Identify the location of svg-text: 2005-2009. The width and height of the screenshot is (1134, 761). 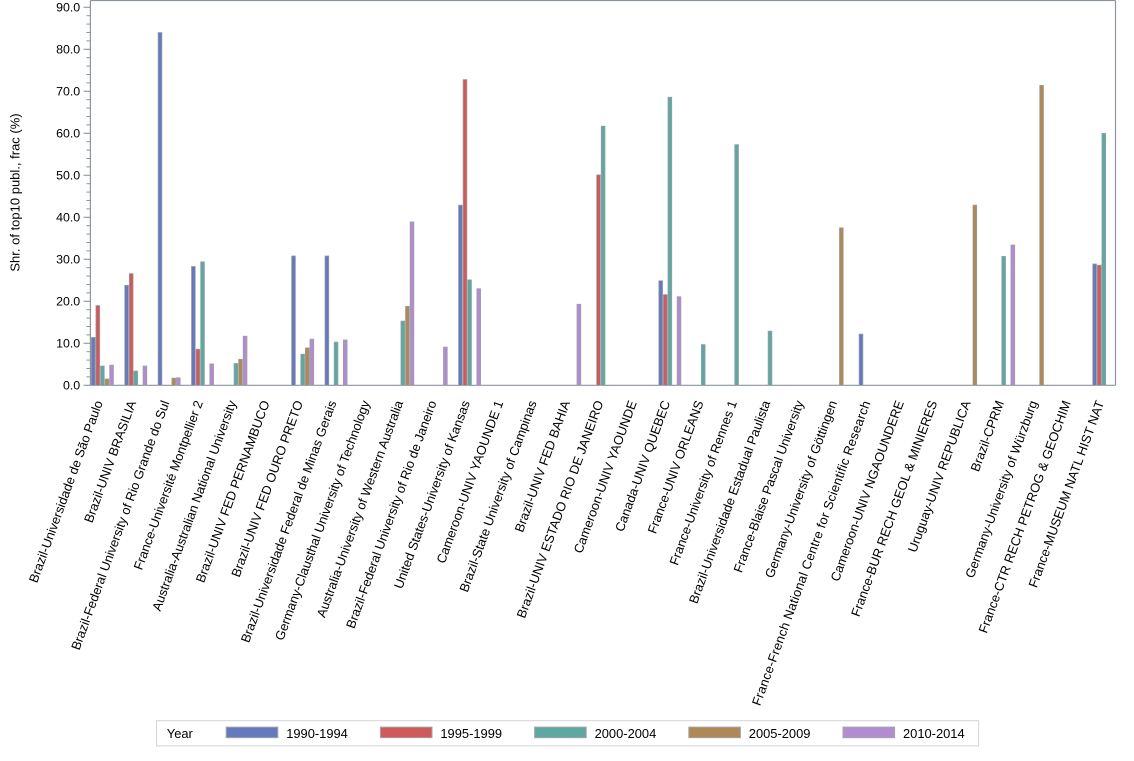
(780, 733).